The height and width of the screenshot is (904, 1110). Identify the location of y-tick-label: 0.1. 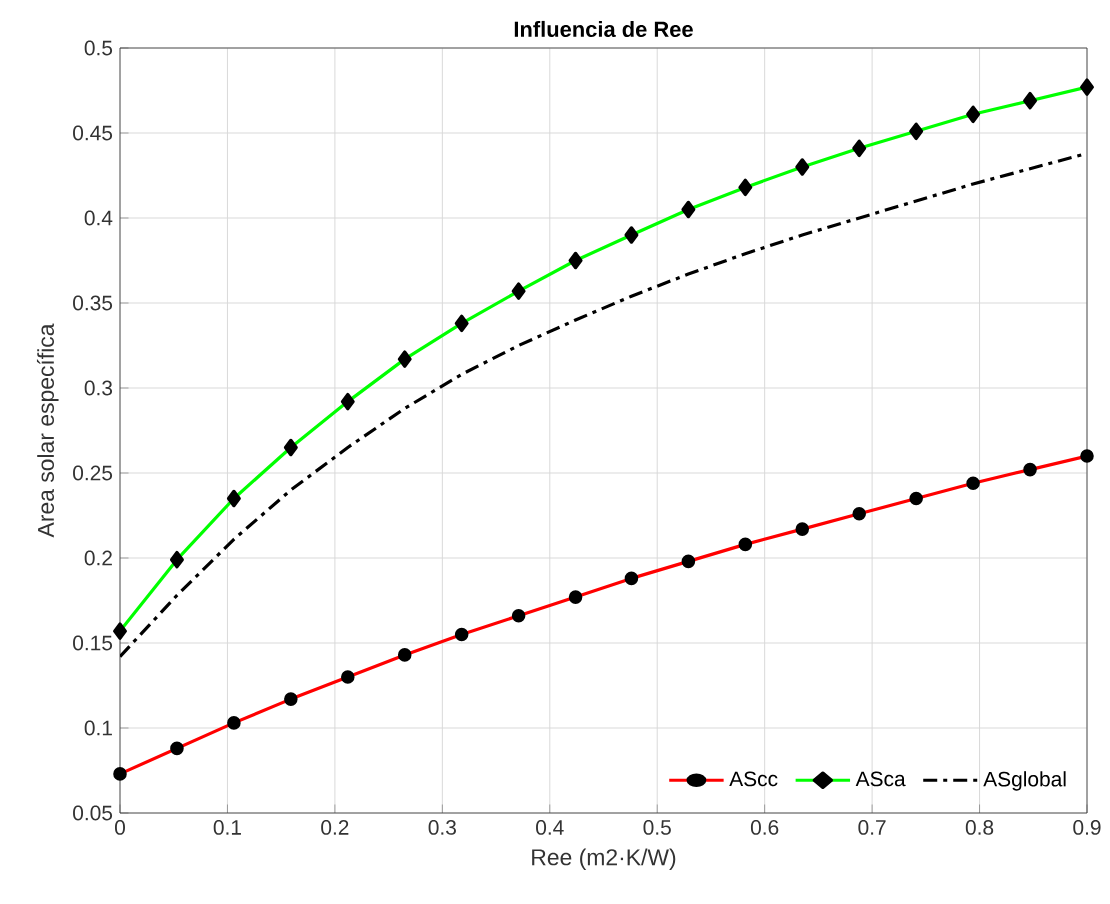
(98, 728).